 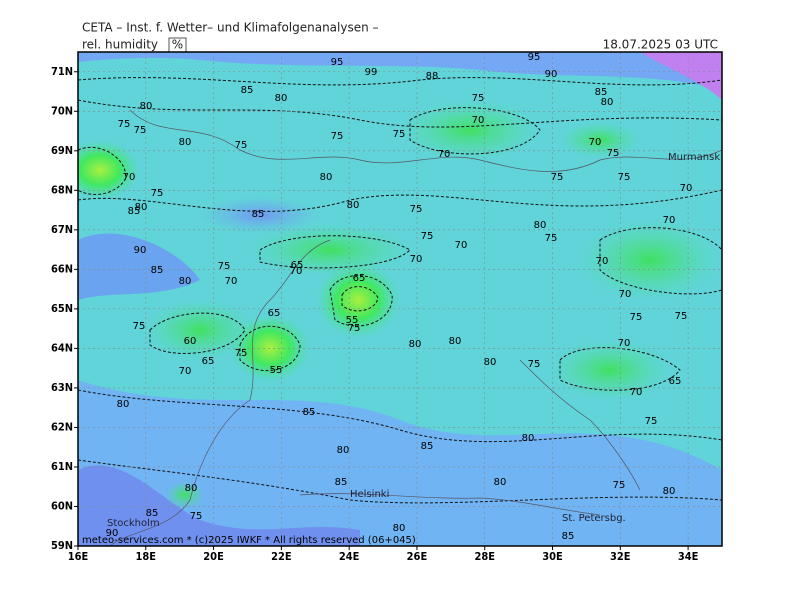 What do you see at coordinates (62, 110) in the screenshot?
I see `y-tick-label: 70N` at bounding box center [62, 110].